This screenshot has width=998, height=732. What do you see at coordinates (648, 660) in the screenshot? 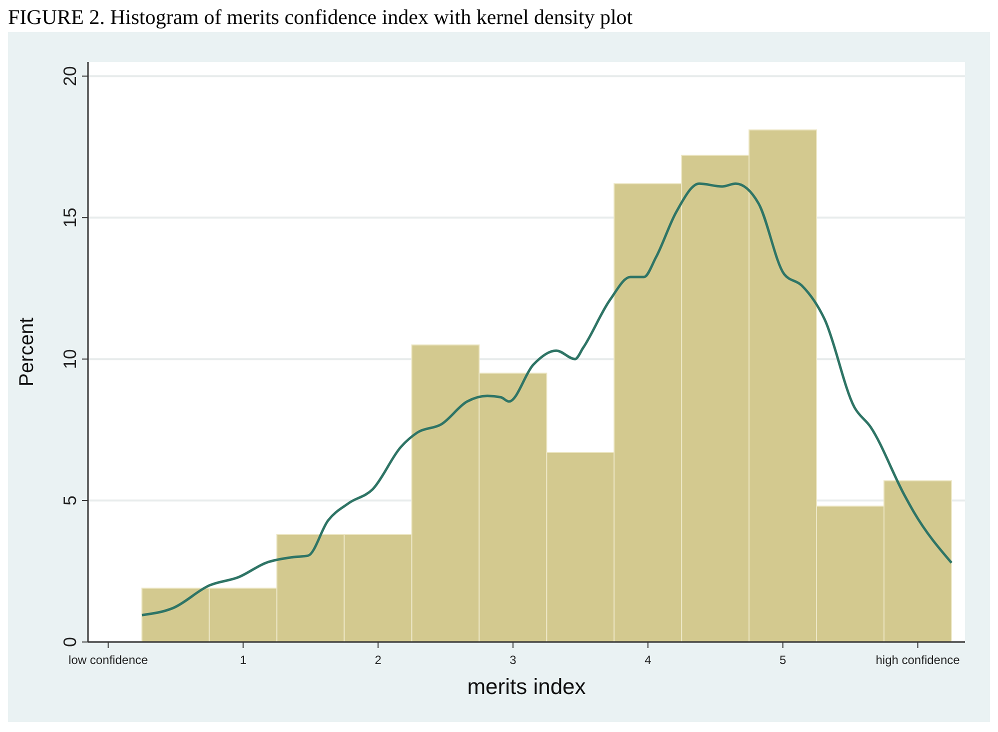
I see `x-tick-label: 4` at bounding box center [648, 660].